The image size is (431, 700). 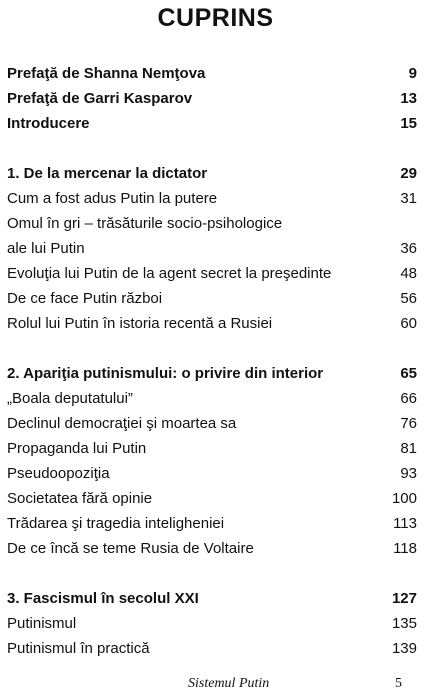 I want to click on toc-entry-title: Putinismul în practică, so click(x=78, y=648).